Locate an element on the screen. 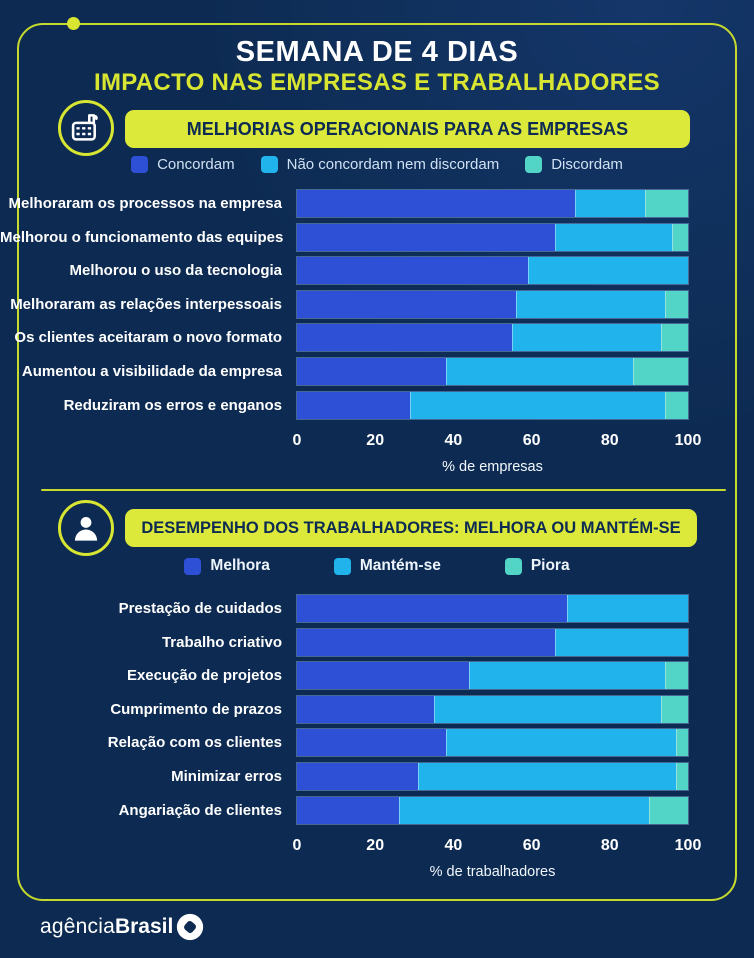 This screenshot has width=754, height=958. chart-row: Angariação de clientes is located at coordinates (377, 810).